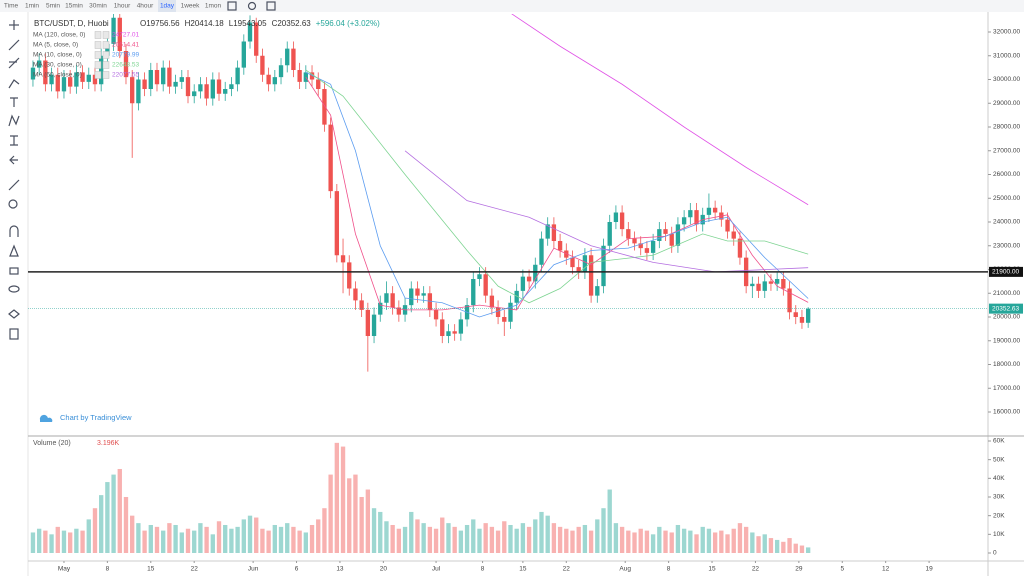 The image size is (1024, 576). Describe the element at coordinates (191, 6) in the screenshot. I see `interval-button: 1week` at that location.